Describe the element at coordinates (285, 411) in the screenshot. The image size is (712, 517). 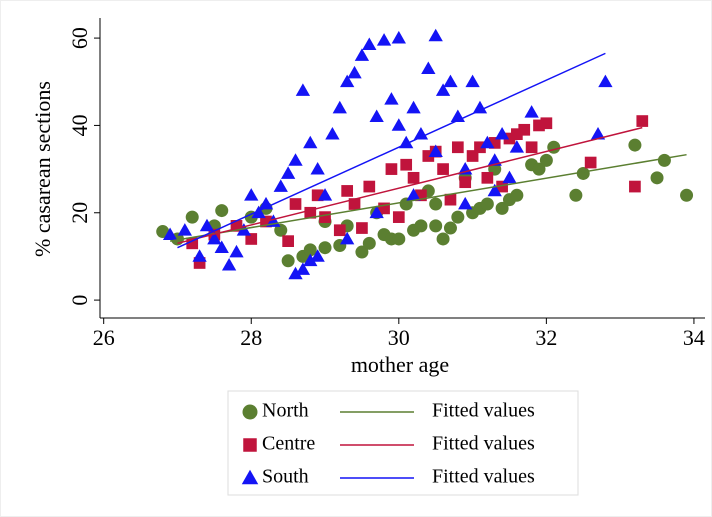
I see `legend-label: North` at that location.